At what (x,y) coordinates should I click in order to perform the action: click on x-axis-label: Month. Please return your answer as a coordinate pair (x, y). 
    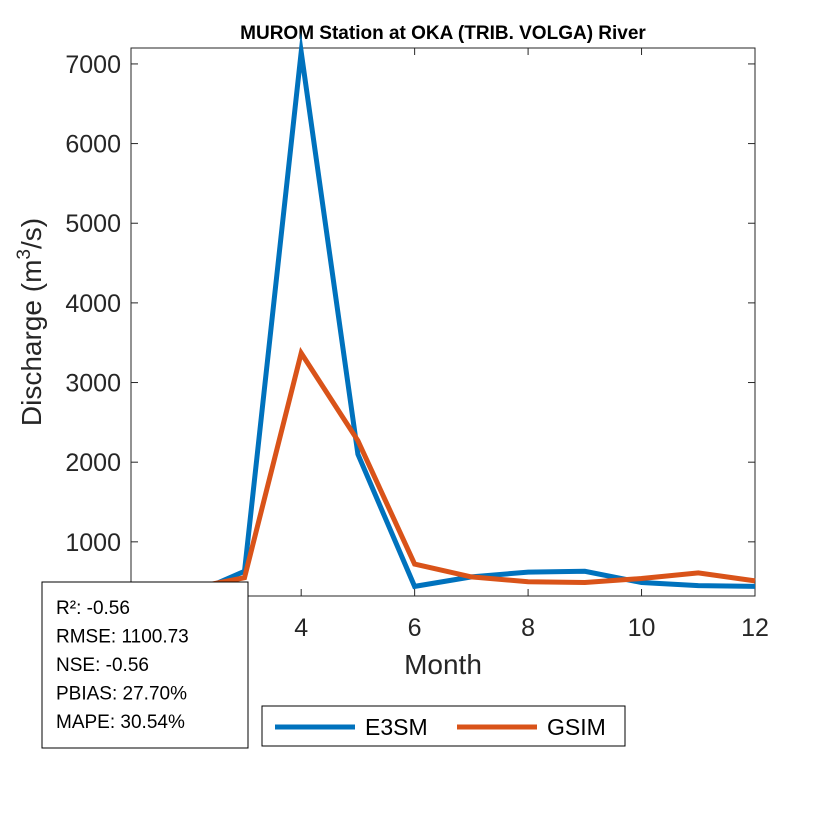
    Looking at the image, I should click on (443, 664).